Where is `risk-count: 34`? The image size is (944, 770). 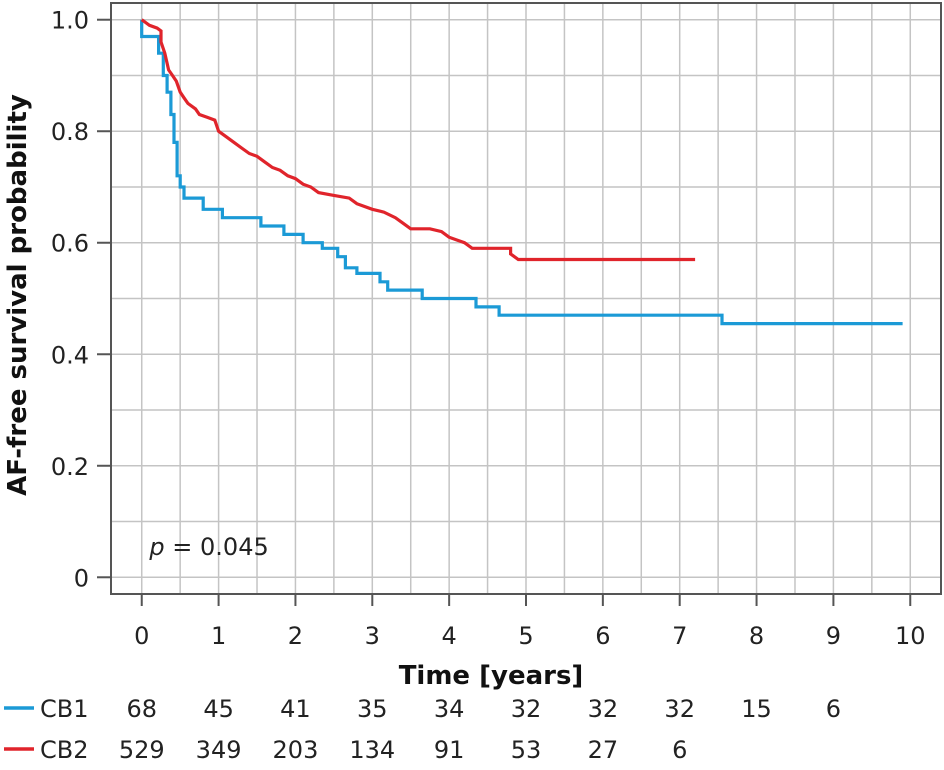 risk-count: 34 is located at coordinates (449, 709).